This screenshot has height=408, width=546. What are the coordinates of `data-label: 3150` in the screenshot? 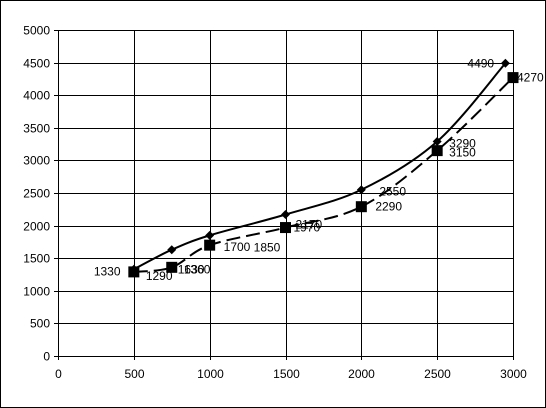 It's located at (462, 153).